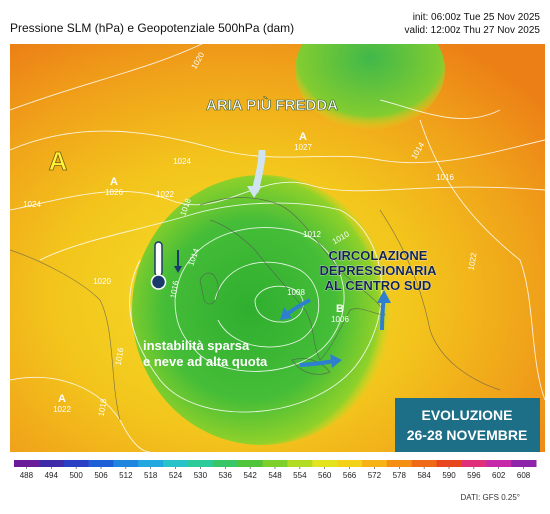  I want to click on isobar-label: 1018, so click(103, 407).